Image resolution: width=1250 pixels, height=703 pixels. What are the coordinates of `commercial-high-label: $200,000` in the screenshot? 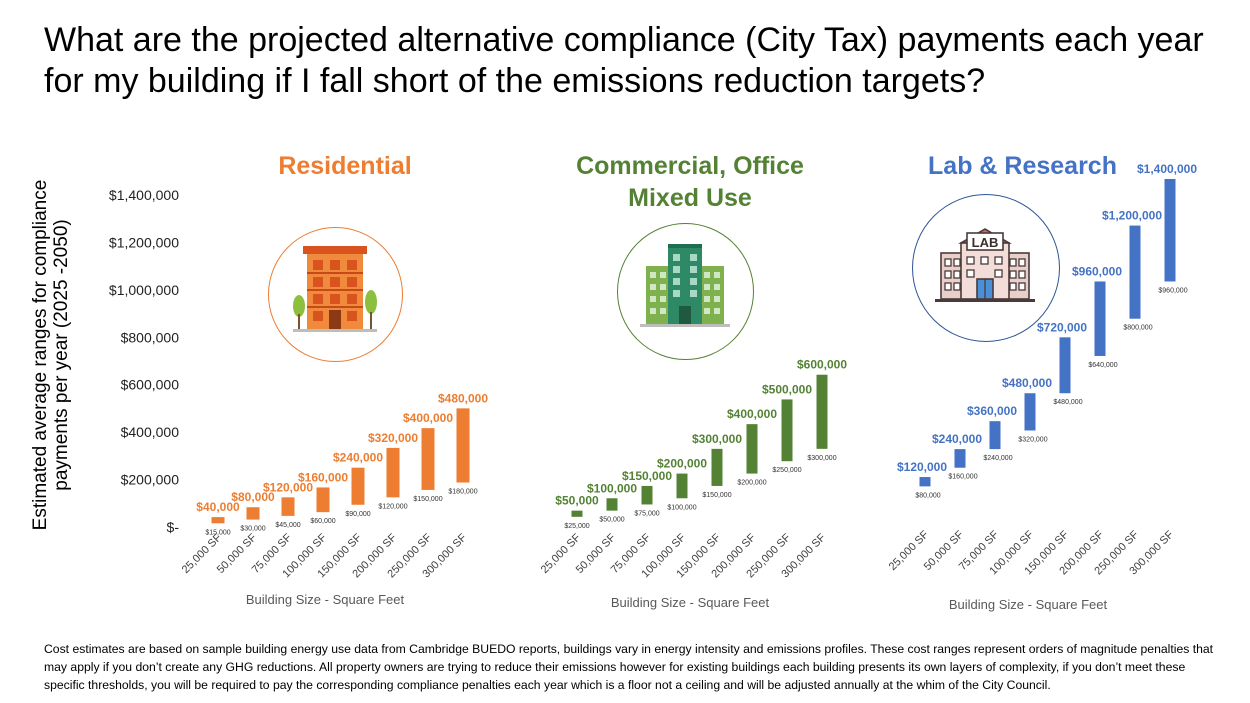 It's located at (682, 464).